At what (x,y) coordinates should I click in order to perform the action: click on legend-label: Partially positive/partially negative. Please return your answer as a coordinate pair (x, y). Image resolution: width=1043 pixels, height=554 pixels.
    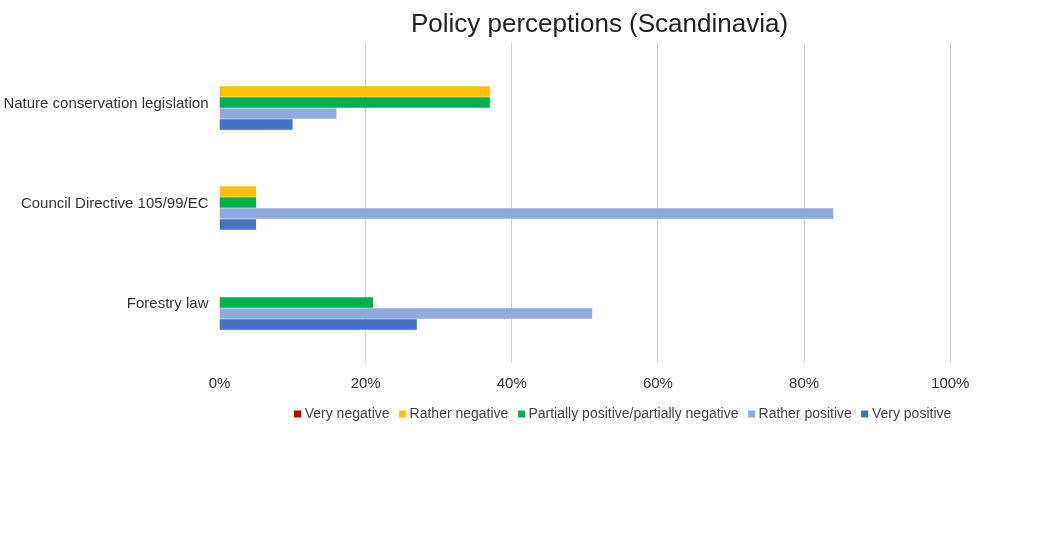
    Looking at the image, I should click on (633, 413).